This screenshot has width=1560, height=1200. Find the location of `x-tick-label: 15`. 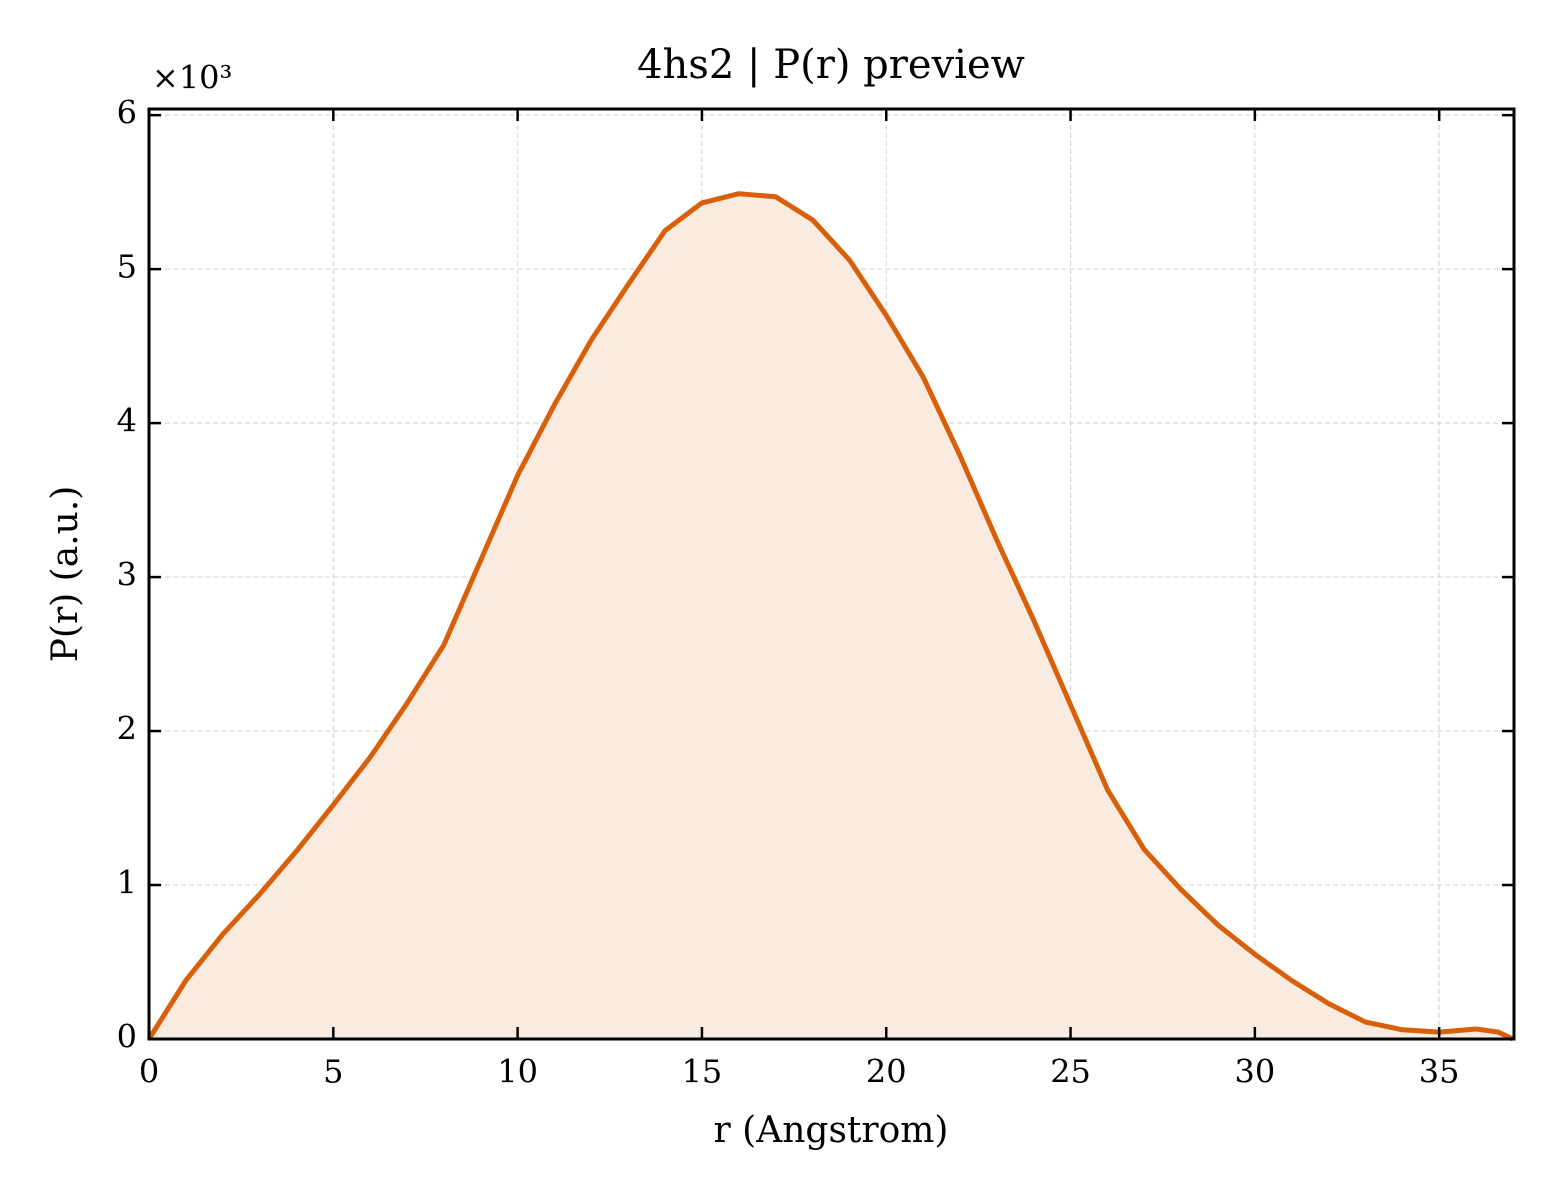

x-tick-label: 15 is located at coordinates (702, 1072).